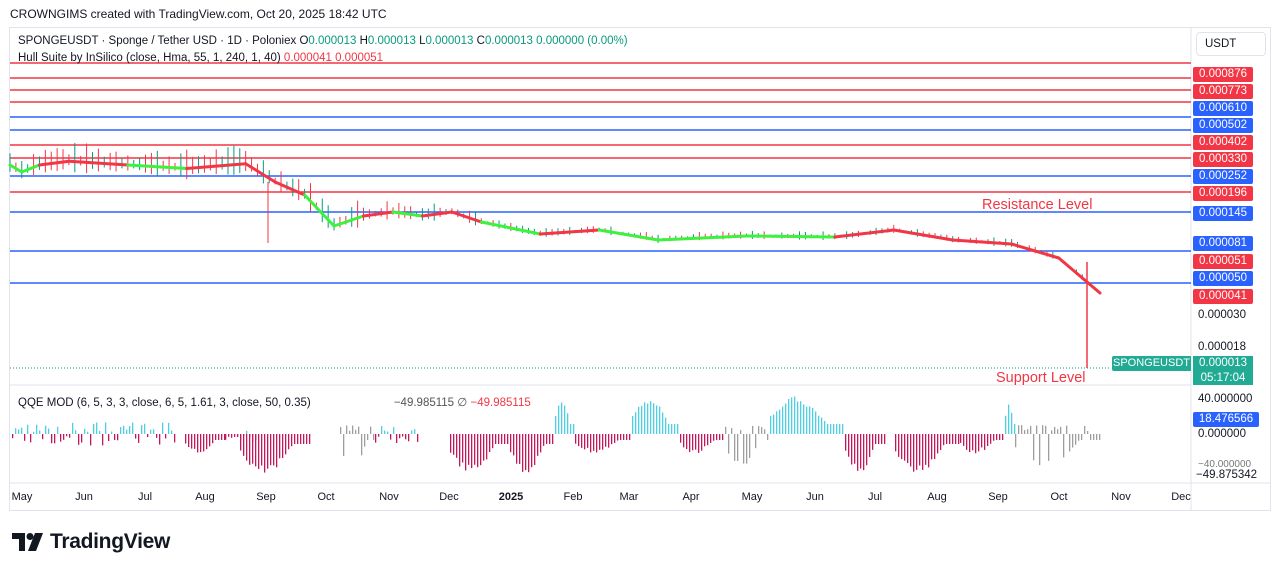  Describe the element at coordinates (1223, 278) in the screenshot. I see `price-tag: 0.000050` at that location.